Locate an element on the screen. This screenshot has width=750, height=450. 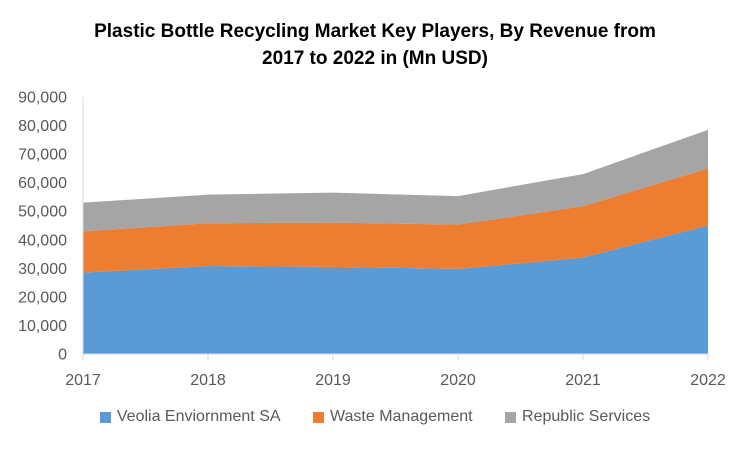
legend-item-veolia: Veolia Enviornment SA is located at coordinates (190, 417).